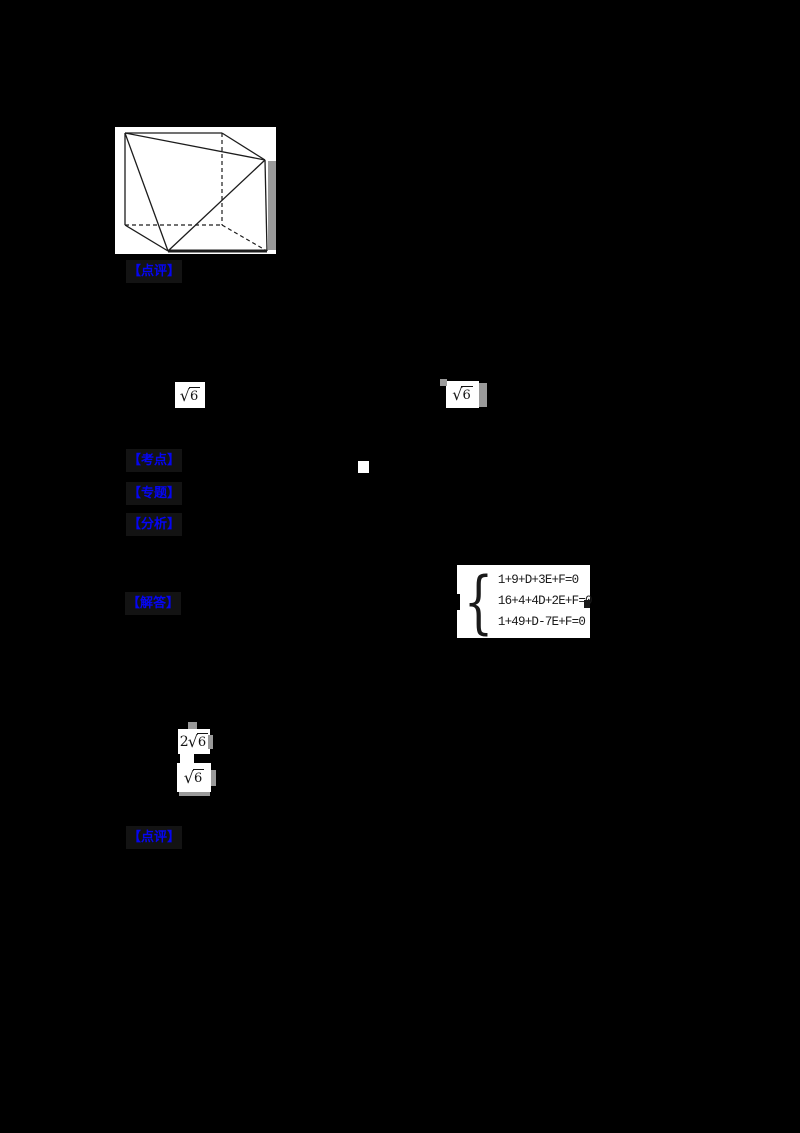 The height and width of the screenshot is (1133, 800). Describe the element at coordinates (154, 837) in the screenshot. I see `label-review-bottom: 【点评】` at that location.